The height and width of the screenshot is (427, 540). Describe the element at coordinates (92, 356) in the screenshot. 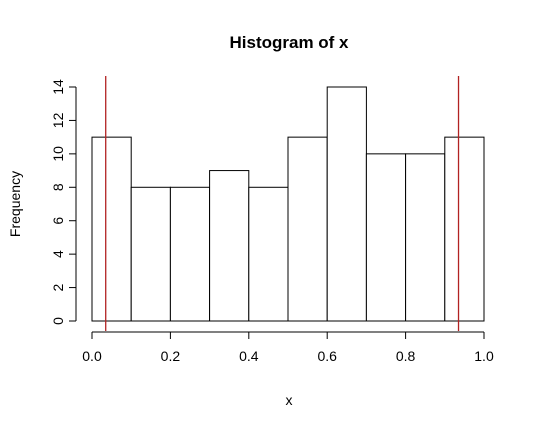

I see `x-tick-label-0: 0.0` at that location.